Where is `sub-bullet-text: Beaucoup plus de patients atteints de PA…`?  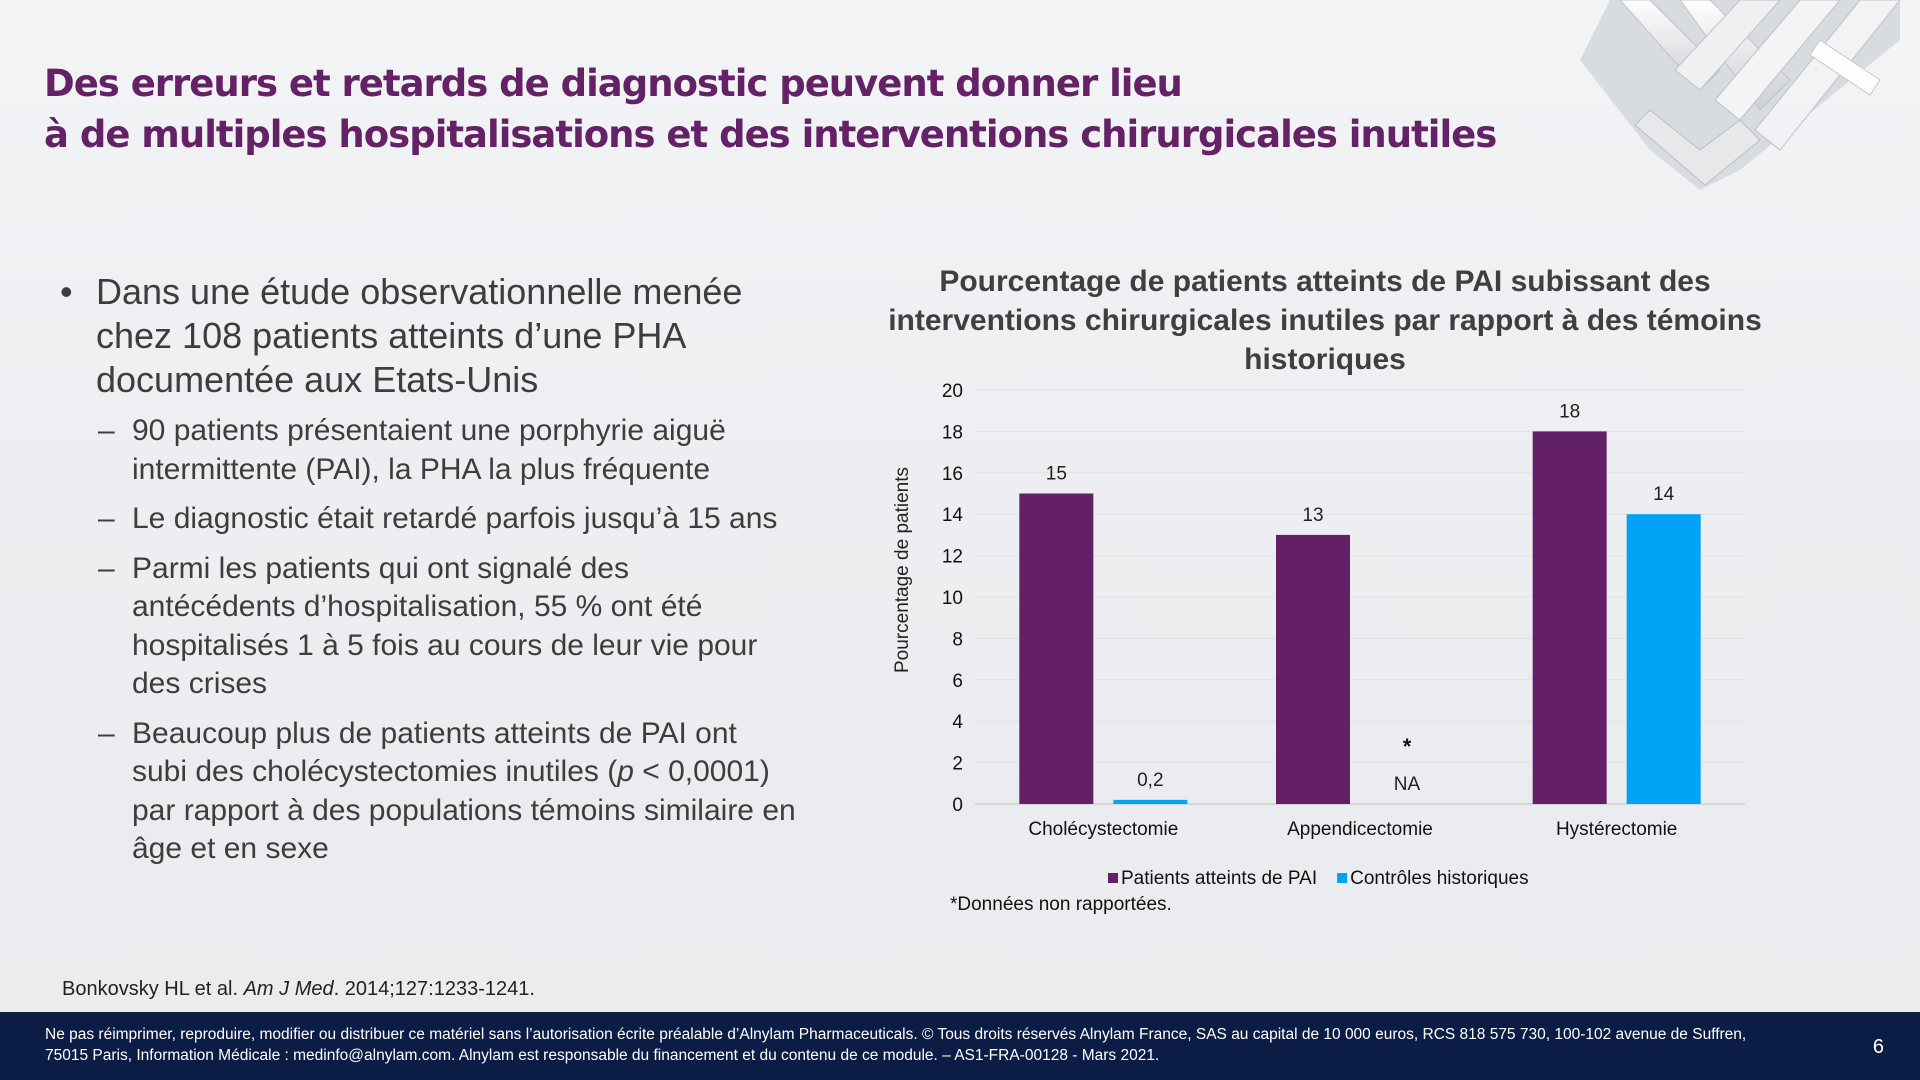
sub-bullet-text: Beaucoup plus de patients atteints de PA… is located at coordinates (466, 792).